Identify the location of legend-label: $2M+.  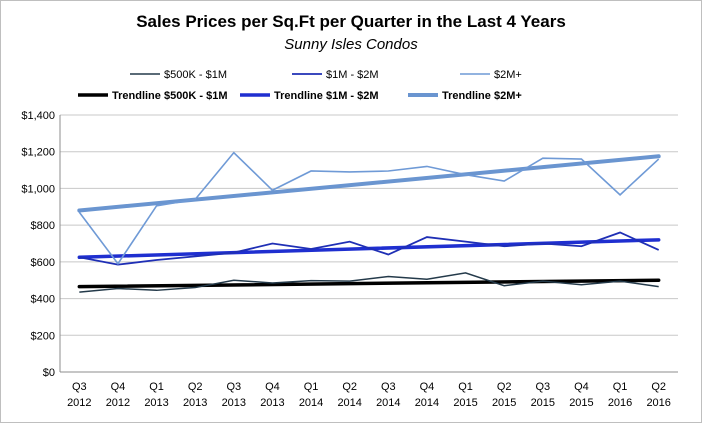
(508, 75).